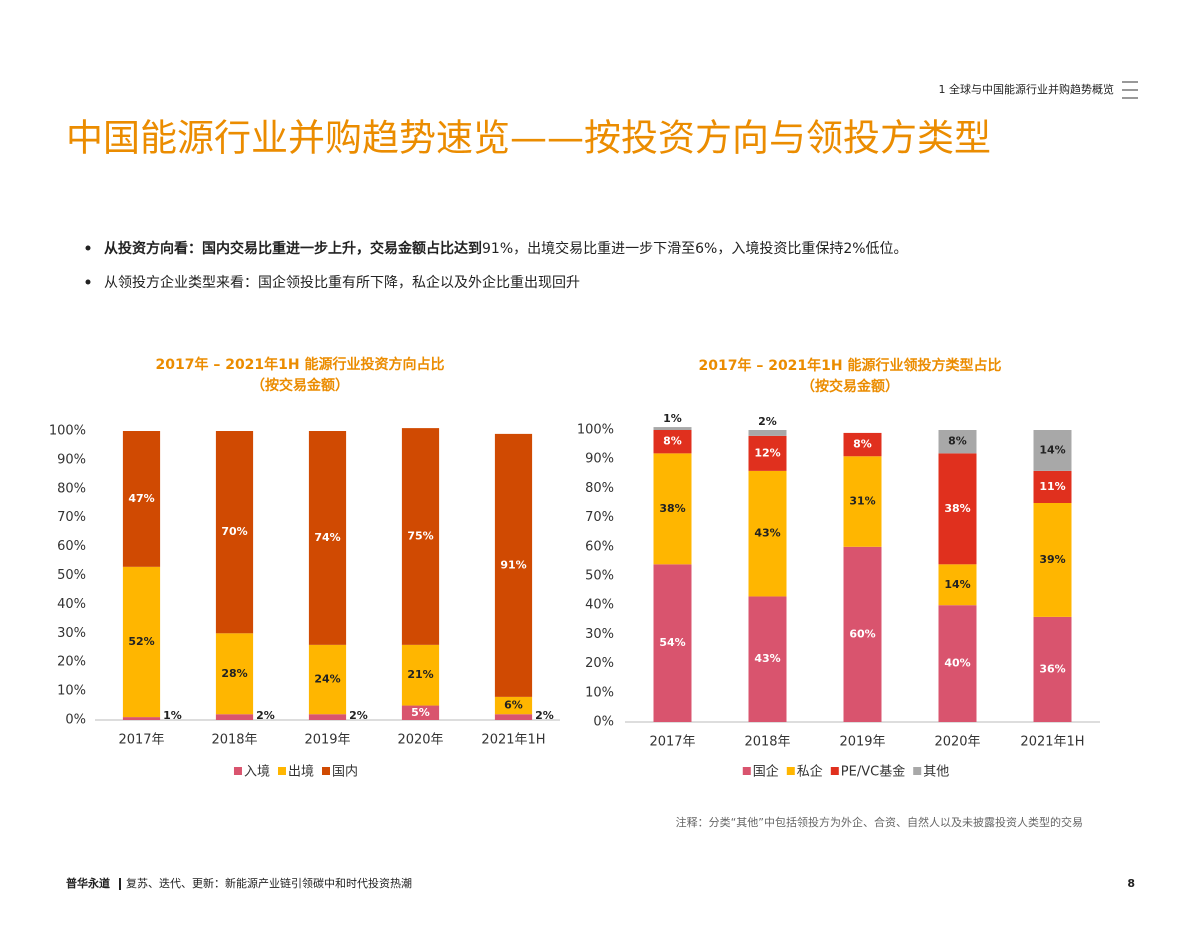 The image size is (1200, 928). I want to click on y-tick-label: 20%, so click(599, 663).